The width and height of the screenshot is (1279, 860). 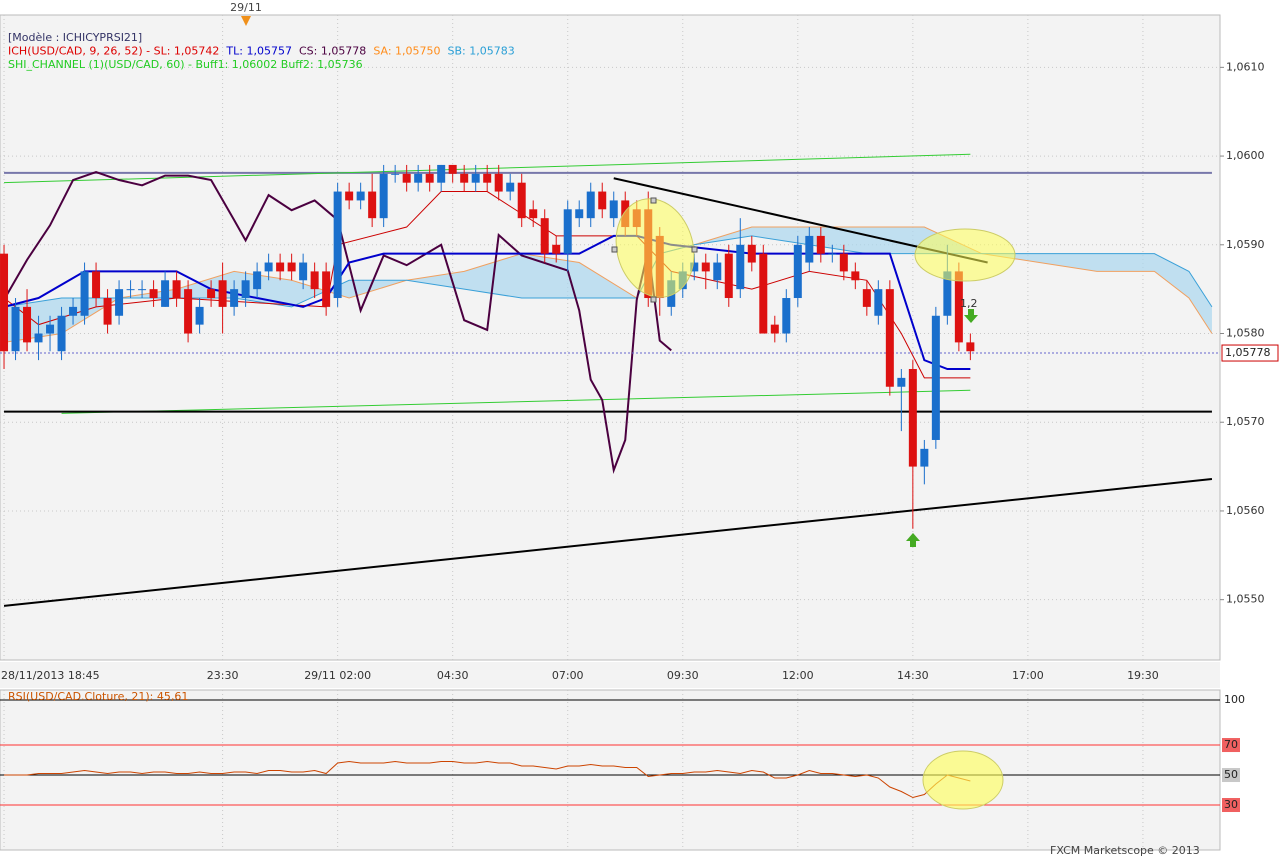 What do you see at coordinates (453, 675) in the screenshot?
I see `x-tick-label: 04:30` at bounding box center [453, 675].